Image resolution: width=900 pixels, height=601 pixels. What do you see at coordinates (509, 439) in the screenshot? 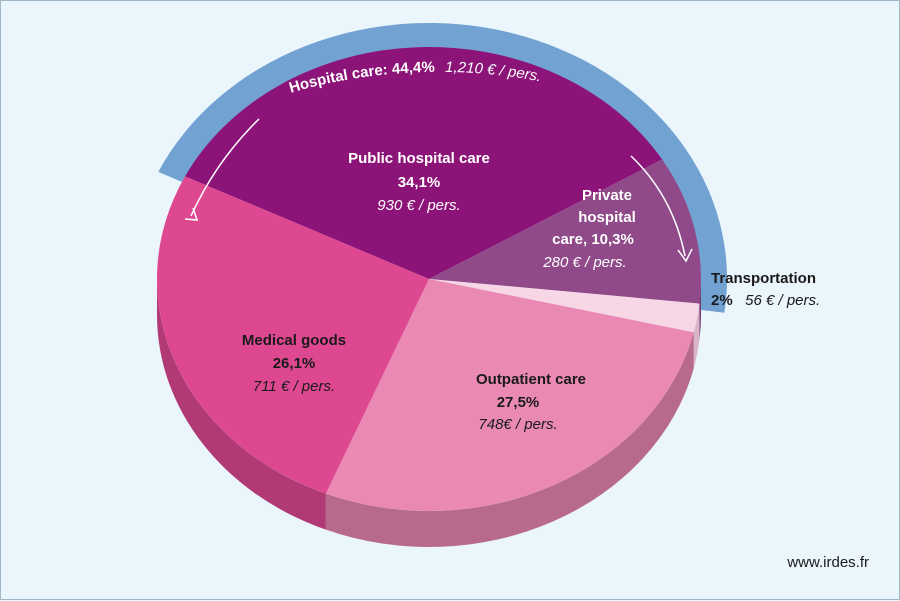
I see `slice-side-outpatient` at bounding box center [509, 439].